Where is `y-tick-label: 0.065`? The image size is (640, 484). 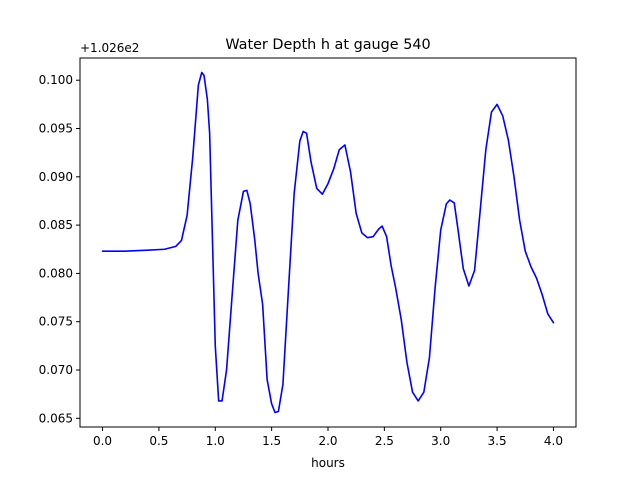 y-tick-label: 0.065 is located at coordinates (56, 418).